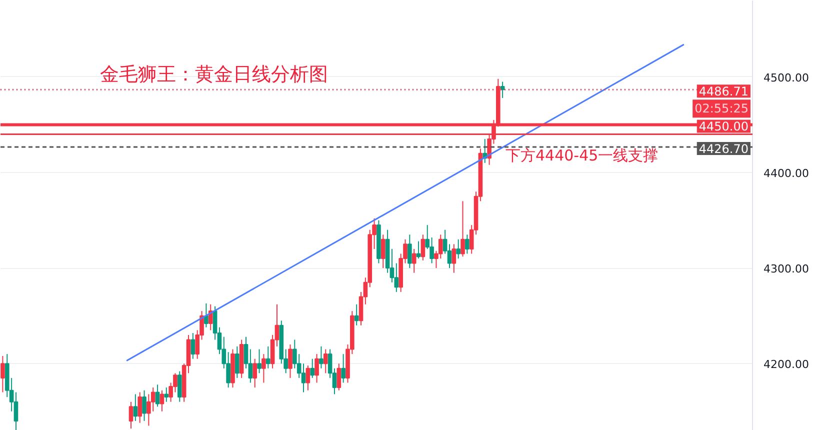  What do you see at coordinates (786, 269) in the screenshot?
I see `y-tick-label: 4300.00` at bounding box center [786, 269].